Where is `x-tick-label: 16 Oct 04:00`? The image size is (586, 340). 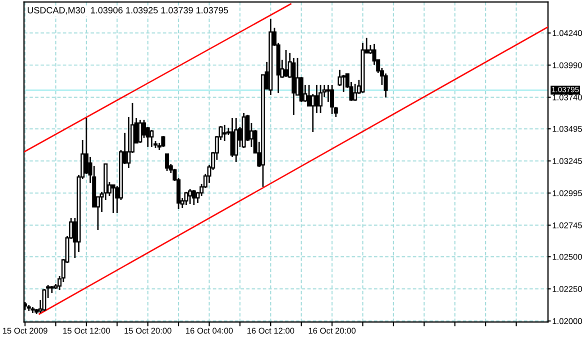 x-tick-label: 16 Oct 04:00 is located at coordinates (209, 331).